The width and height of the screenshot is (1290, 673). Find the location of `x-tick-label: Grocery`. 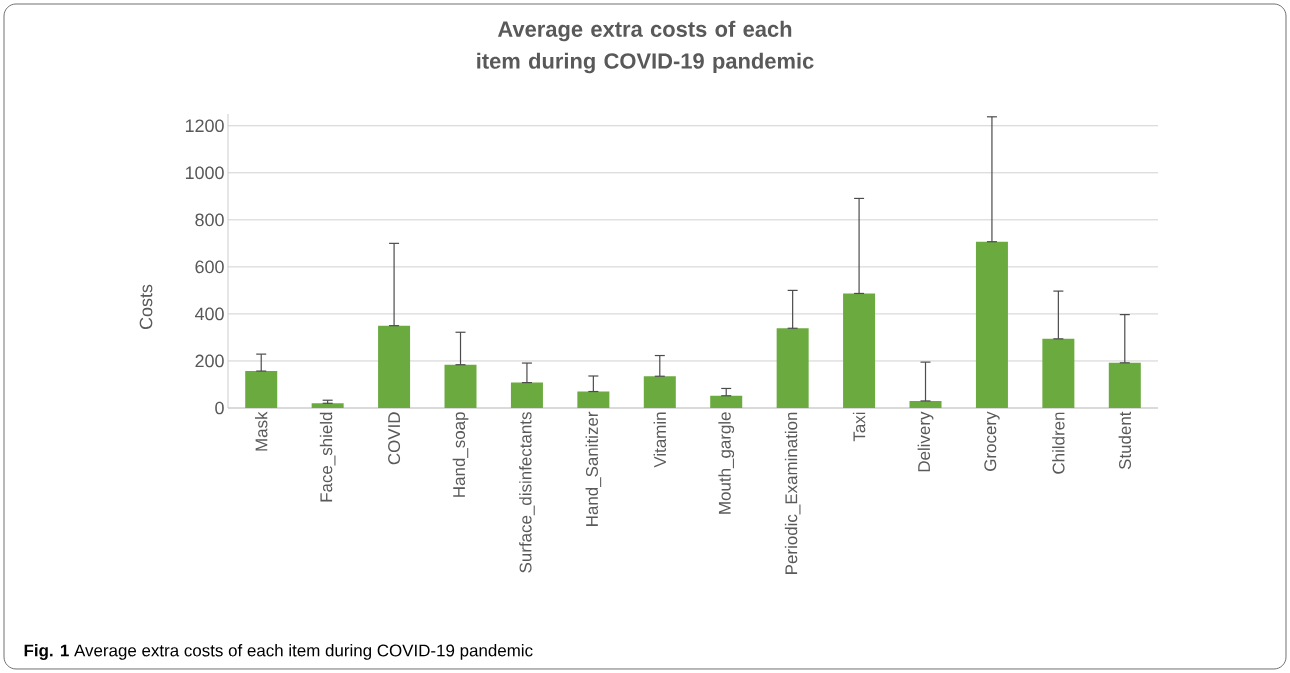

x-tick-label: Grocery is located at coordinates (992, 441).